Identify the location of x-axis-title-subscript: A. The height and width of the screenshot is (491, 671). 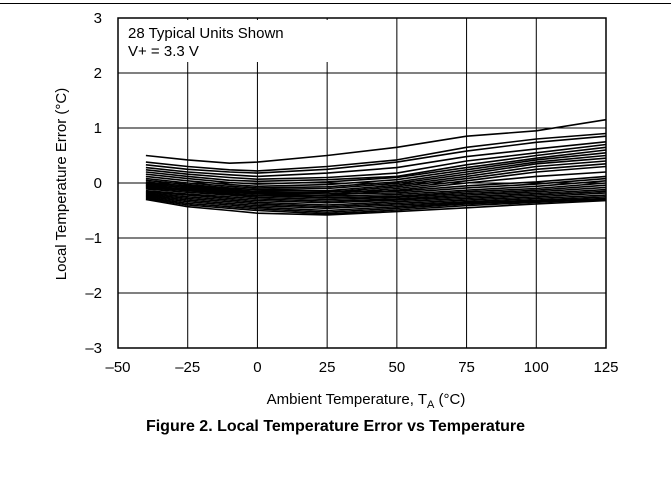
(431, 404).